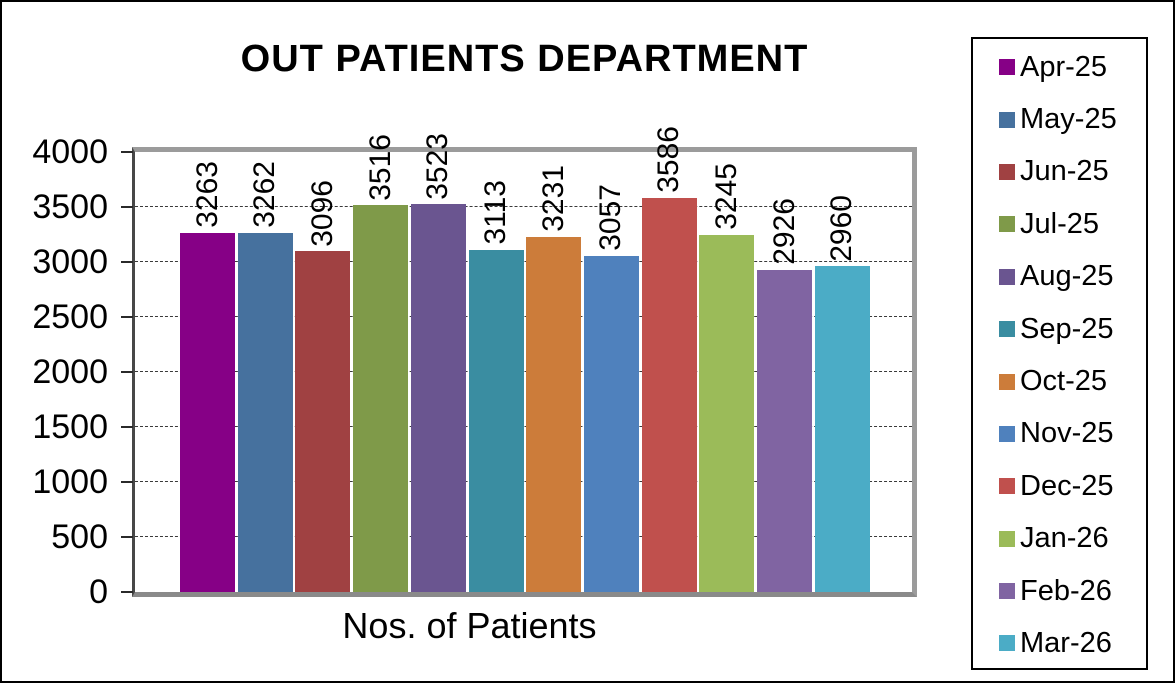 The width and height of the screenshot is (1175, 683). Describe the element at coordinates (842, 228) in the screenshot. I see `bar-value-label-mar-26: 2960` at that location.